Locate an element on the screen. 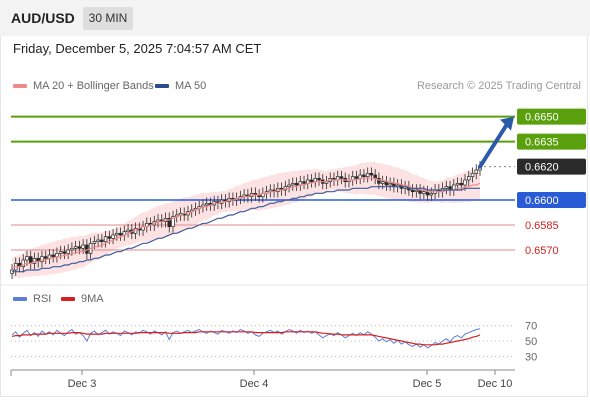  x-tick-label: Dec 5 is located at coordinates (427, 384).